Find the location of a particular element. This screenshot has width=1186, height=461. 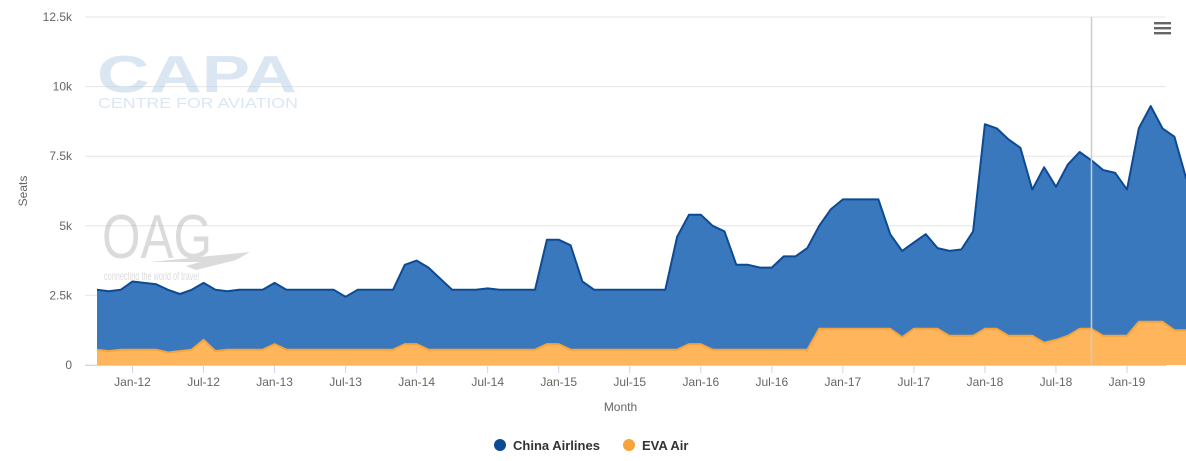

x-tick-label: Jul-15 is located at coordinates (629, 382).